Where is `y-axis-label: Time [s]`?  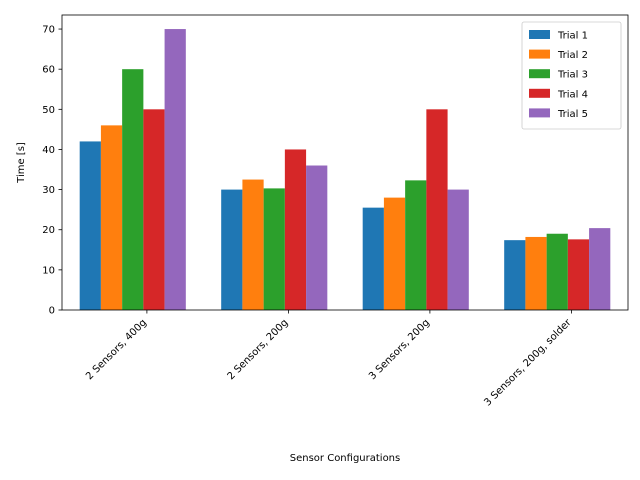
y-axis-label: Time [s] is located at coordinates (21, 163).